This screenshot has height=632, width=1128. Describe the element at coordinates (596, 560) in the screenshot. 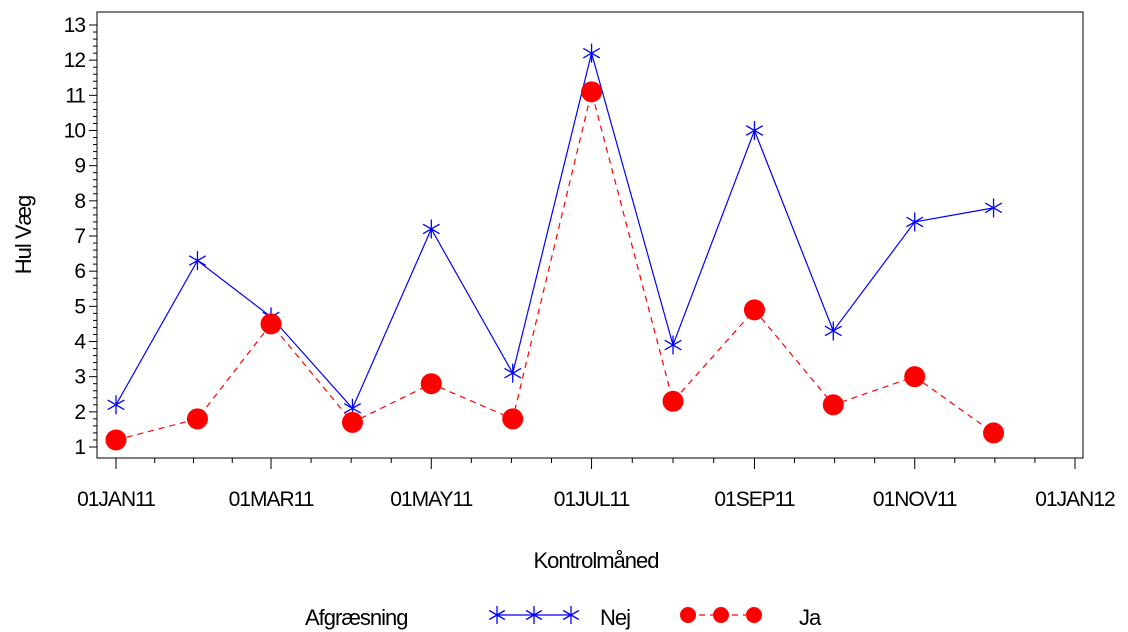

I see `x-axis-title: Kontrolmåned` at that location.